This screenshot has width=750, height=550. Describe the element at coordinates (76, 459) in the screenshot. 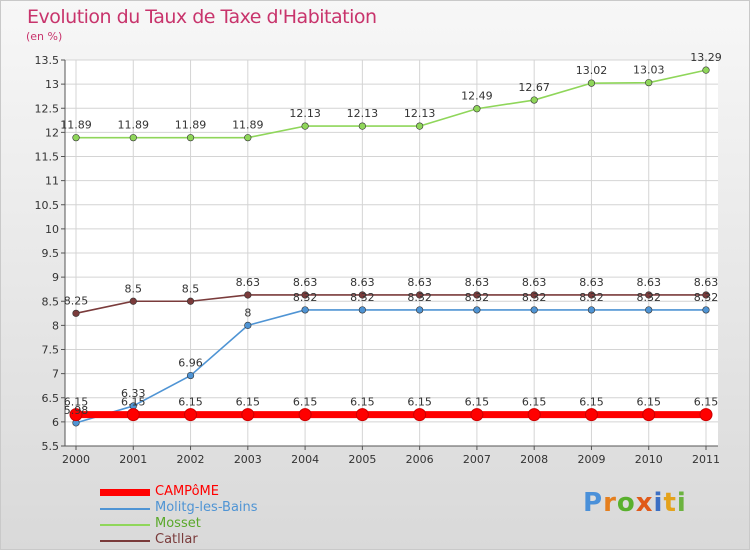

I see `x-tick-label: 2000` at that location.